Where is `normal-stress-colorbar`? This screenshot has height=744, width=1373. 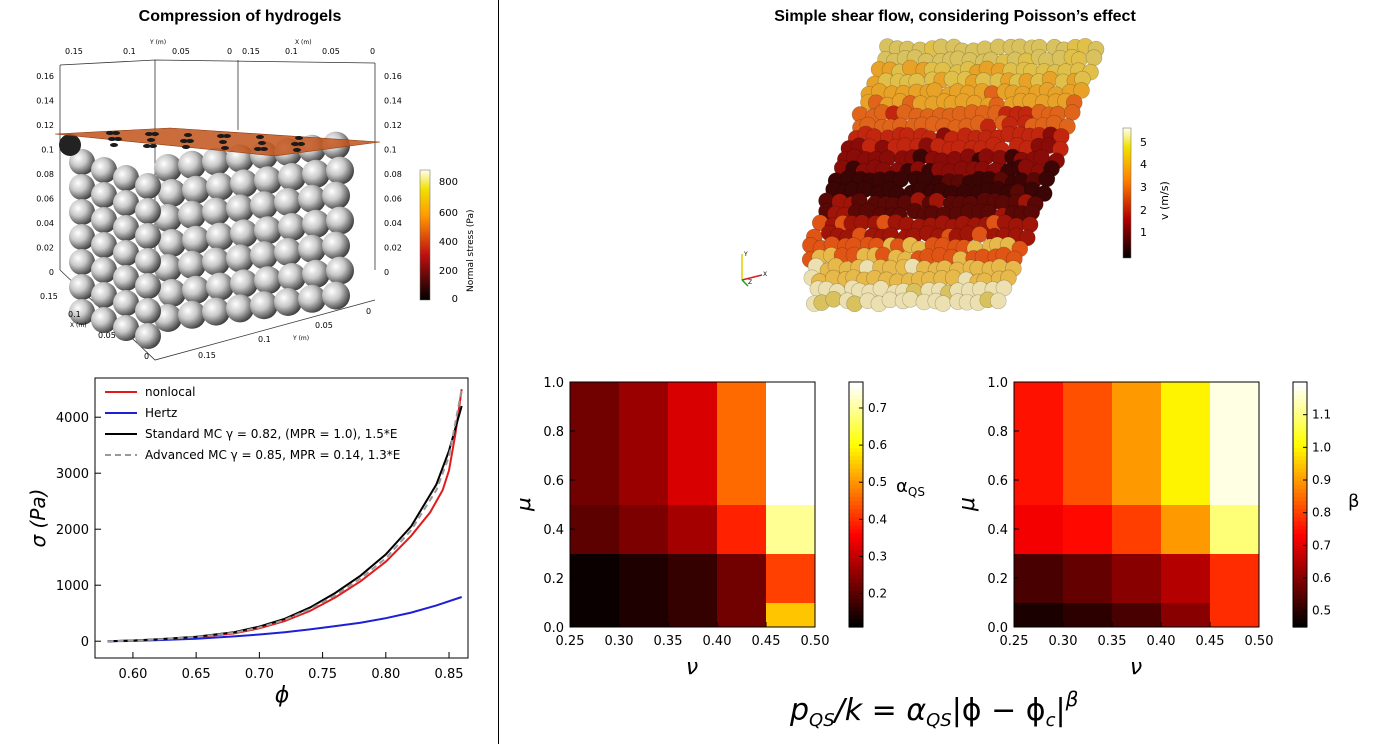
normal-stress-colorbar is located at coordinates (425, 235).